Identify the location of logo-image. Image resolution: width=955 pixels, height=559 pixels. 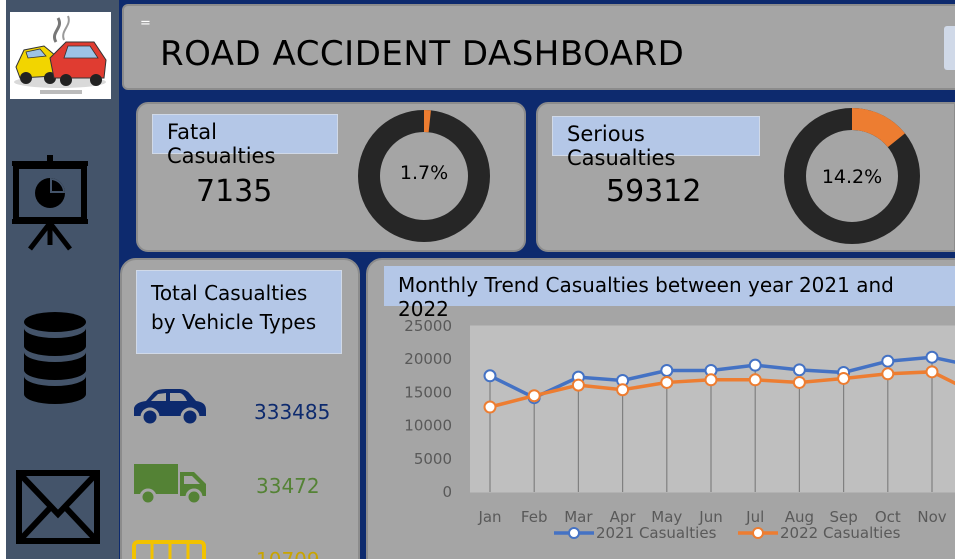
(60, 55).